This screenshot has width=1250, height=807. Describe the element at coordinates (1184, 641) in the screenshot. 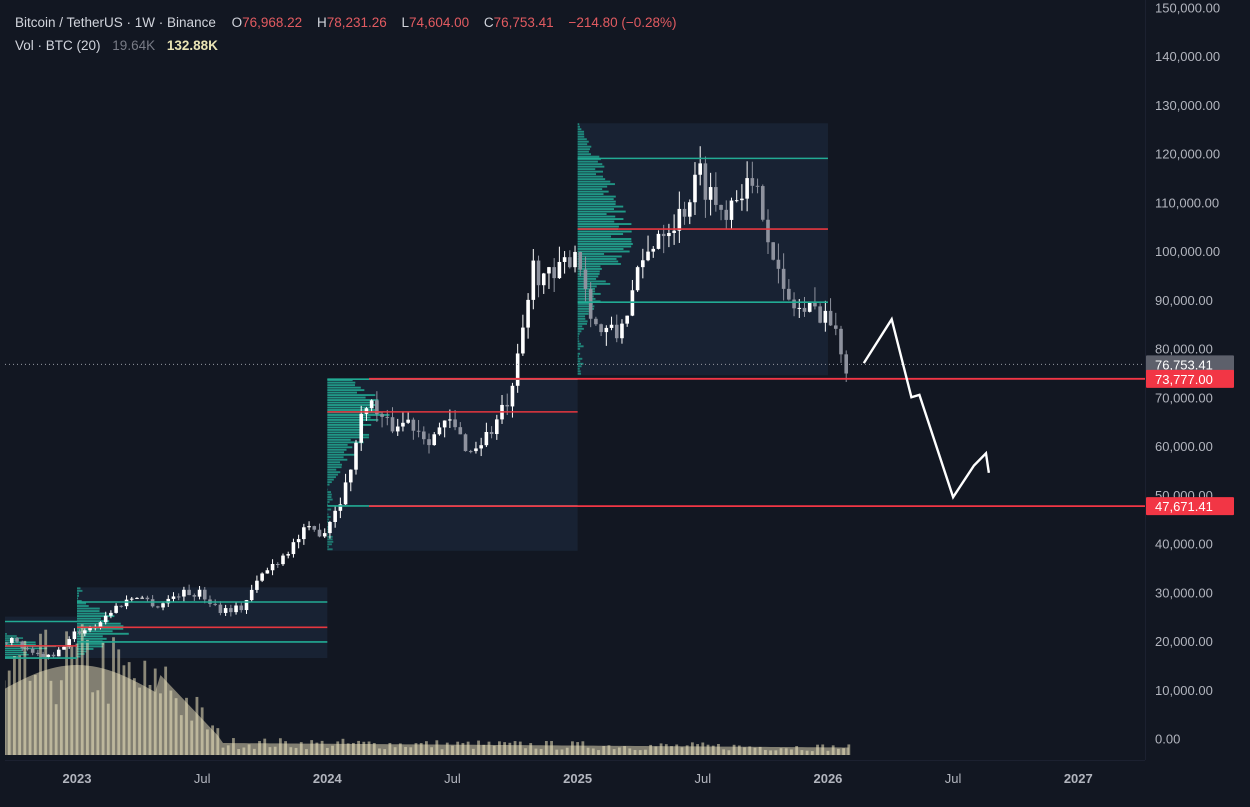

I see `y-tick-label: 20,000.00` at that location.